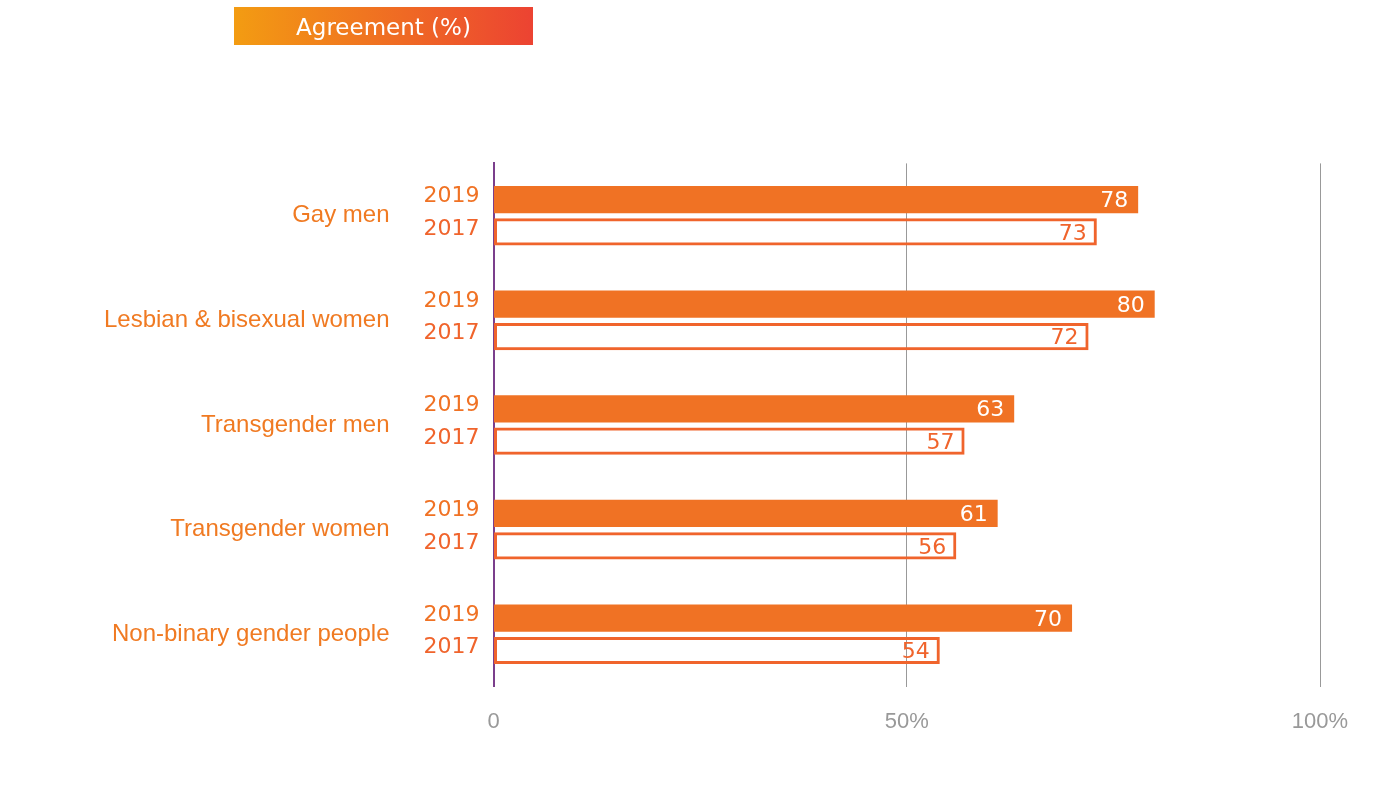  Describe the element at coordinates (493, 720) in the screenshot. I see `x-tick-label: 0` at that location.